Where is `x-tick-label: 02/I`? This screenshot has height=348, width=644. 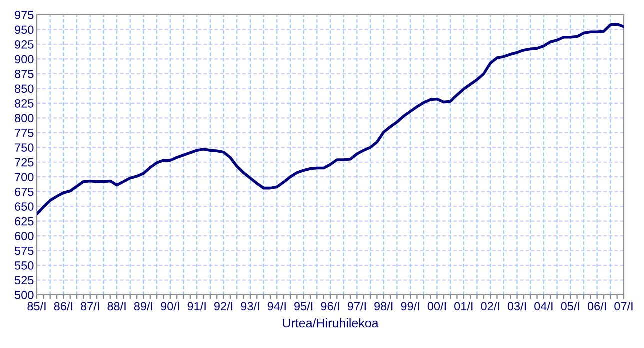
x-tick-label: 02/I is located at coordinates (490, 306).